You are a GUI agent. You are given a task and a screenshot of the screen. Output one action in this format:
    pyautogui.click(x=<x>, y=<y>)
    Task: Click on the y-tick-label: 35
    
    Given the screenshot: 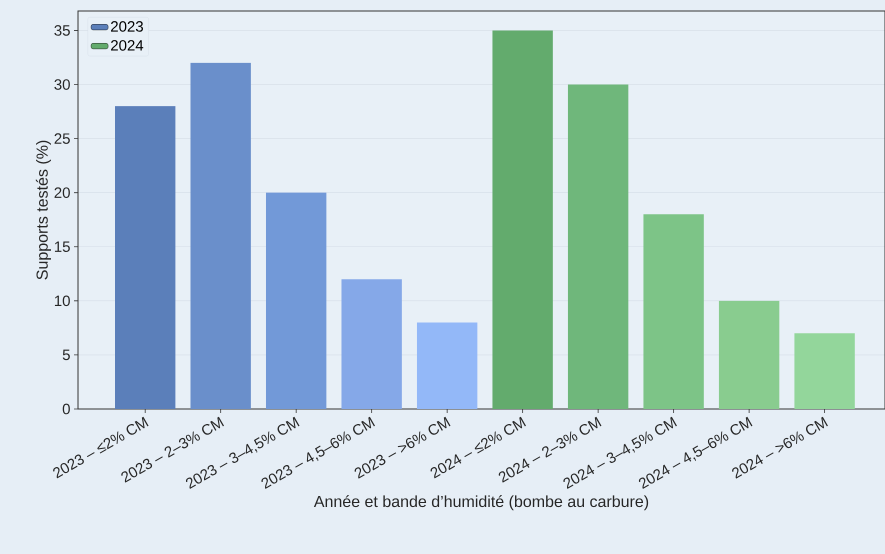 What is the action you would take?
    pyautogui.click(x=62, y=30)
    